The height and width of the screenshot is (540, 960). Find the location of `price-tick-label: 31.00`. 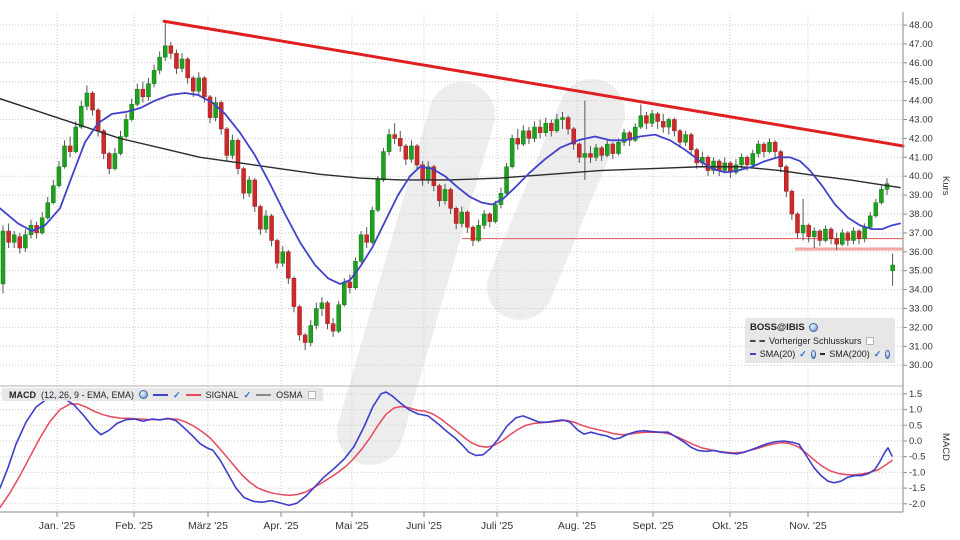

price-tick-label: 31.00 is located at coordinates (921, 346).